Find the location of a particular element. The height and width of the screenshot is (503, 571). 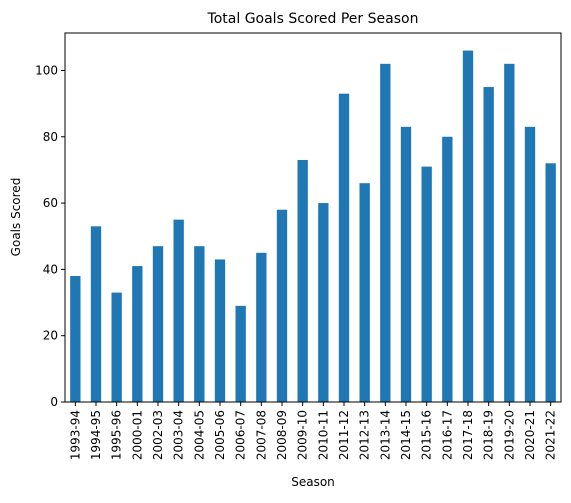

x-tick-label: 2011-12 is located at coordinates (344, 435).